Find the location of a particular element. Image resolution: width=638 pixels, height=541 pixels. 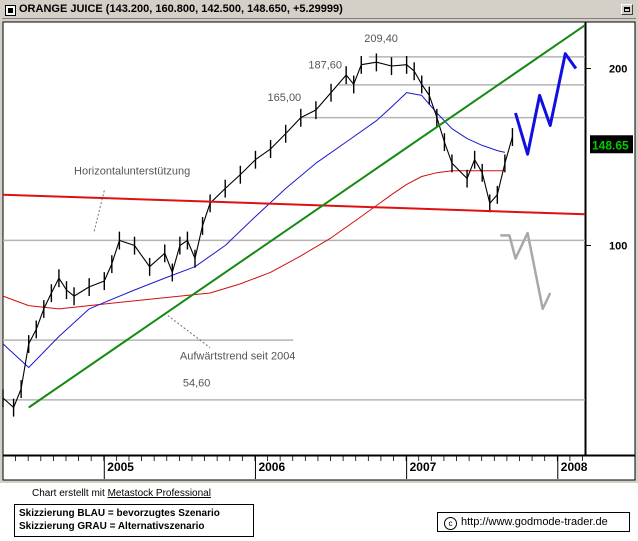

source-box: c http://www.godmode-trader.de is located at coordinates (533, 522).